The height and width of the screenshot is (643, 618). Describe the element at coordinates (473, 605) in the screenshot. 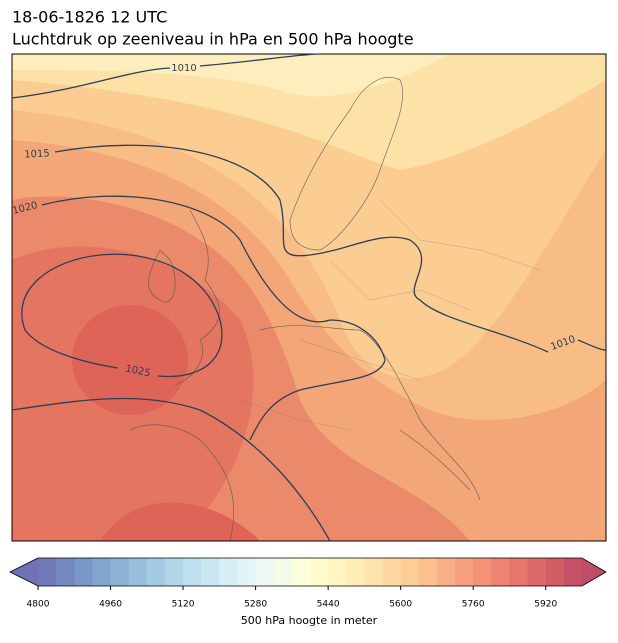

I see `colorbar-tick-label: 5760` at that location.